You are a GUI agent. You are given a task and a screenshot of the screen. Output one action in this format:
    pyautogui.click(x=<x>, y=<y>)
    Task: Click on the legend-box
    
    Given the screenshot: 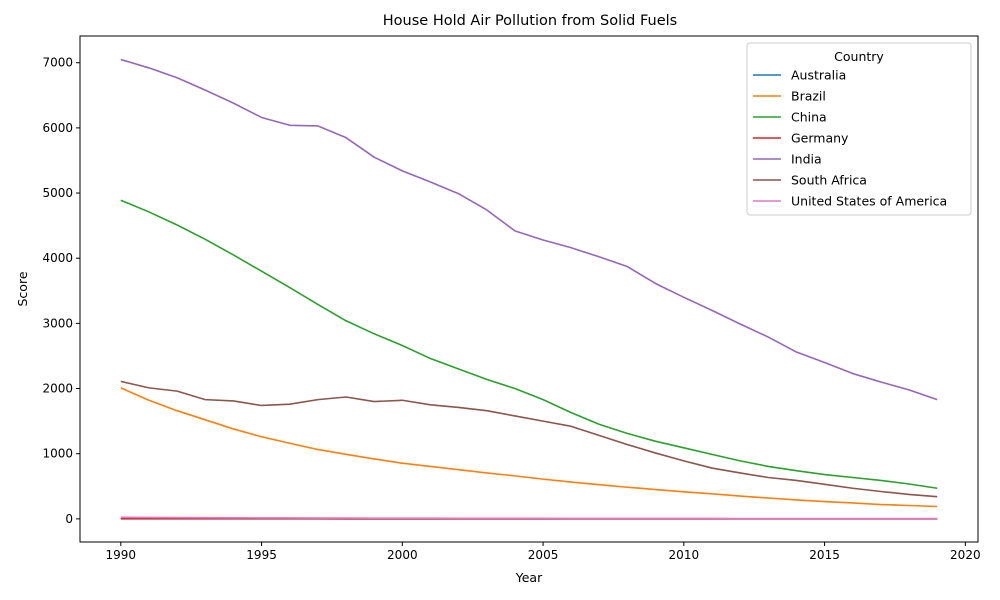 What is the action you would take?
    pyautogui.click(x=859, y=129)
    